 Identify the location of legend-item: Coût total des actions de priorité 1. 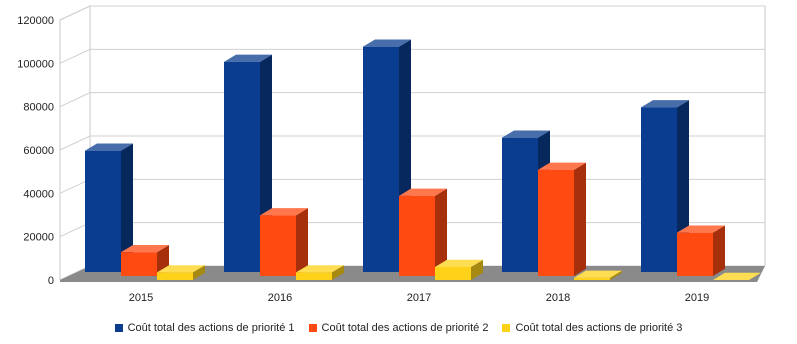
(204, 328).